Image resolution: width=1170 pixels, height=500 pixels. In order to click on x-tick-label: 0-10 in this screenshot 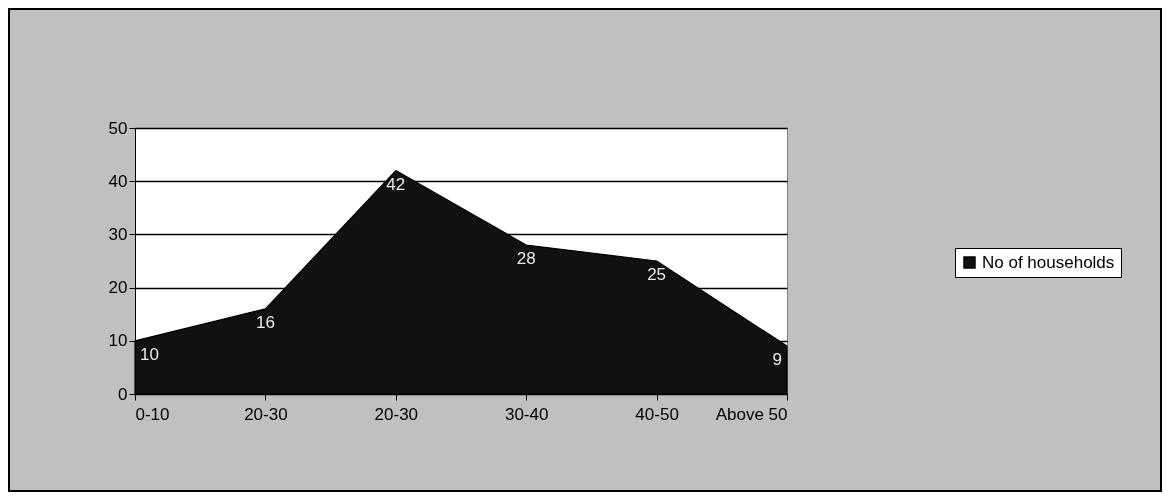, I will do `click(152, 414)`.